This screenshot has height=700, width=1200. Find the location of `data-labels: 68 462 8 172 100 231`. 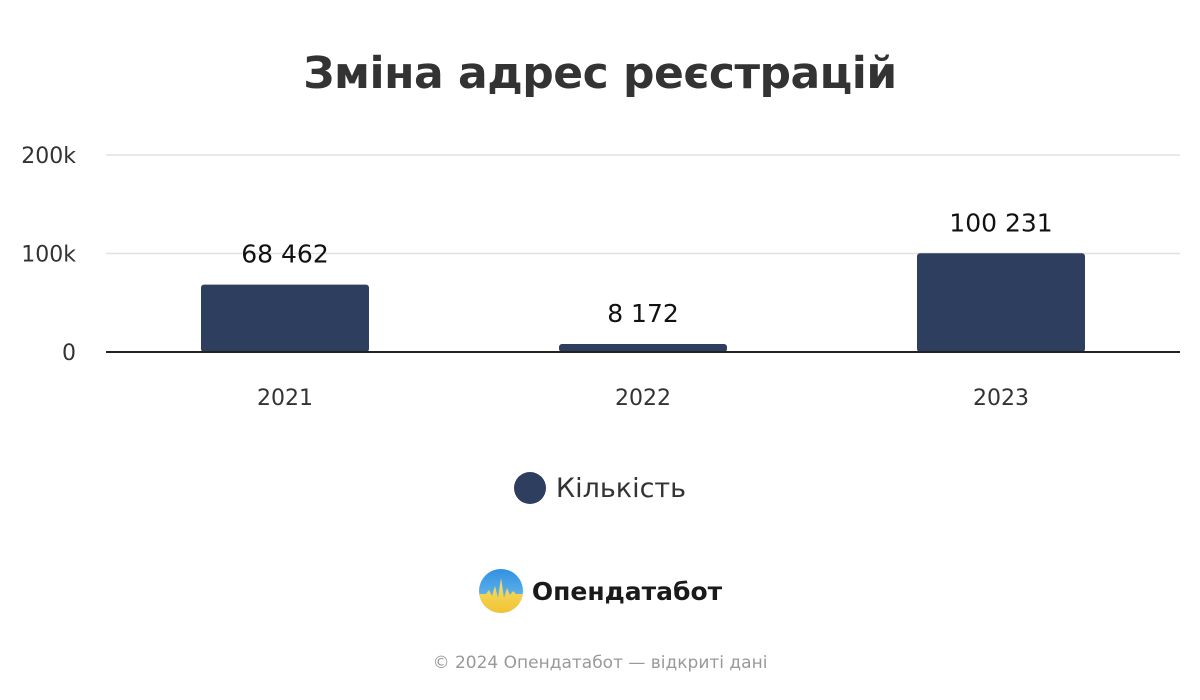

data-labels: 68 462 8 172 100 231 is located at coordinates (646, 268).